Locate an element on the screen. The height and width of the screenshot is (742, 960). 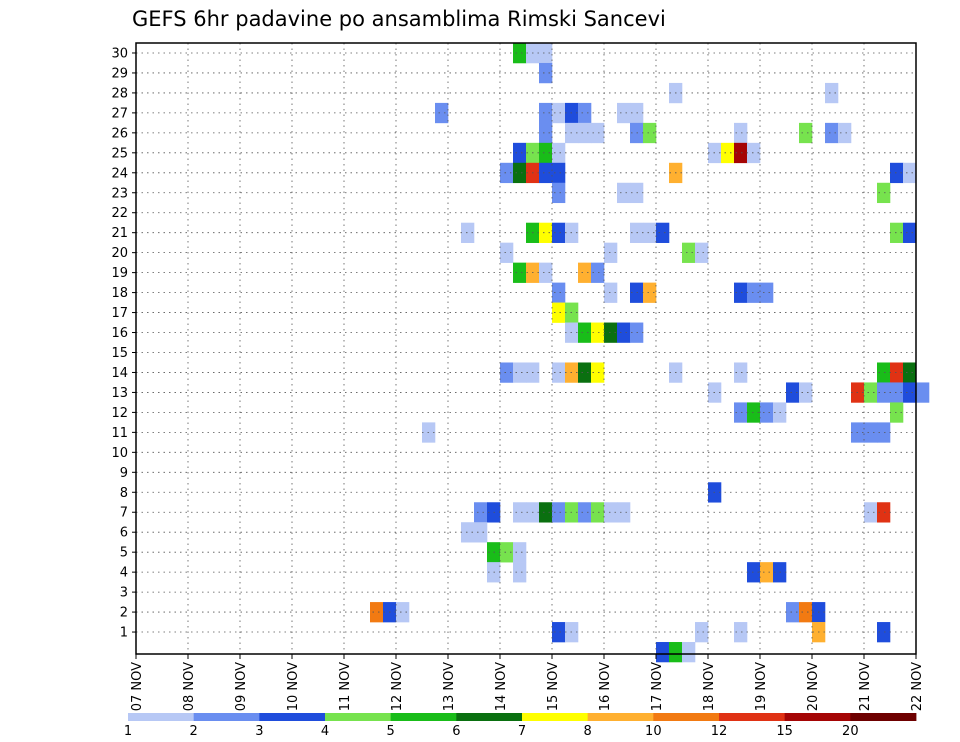
colorbar-label: 12 is located at coordinates (719, 731).